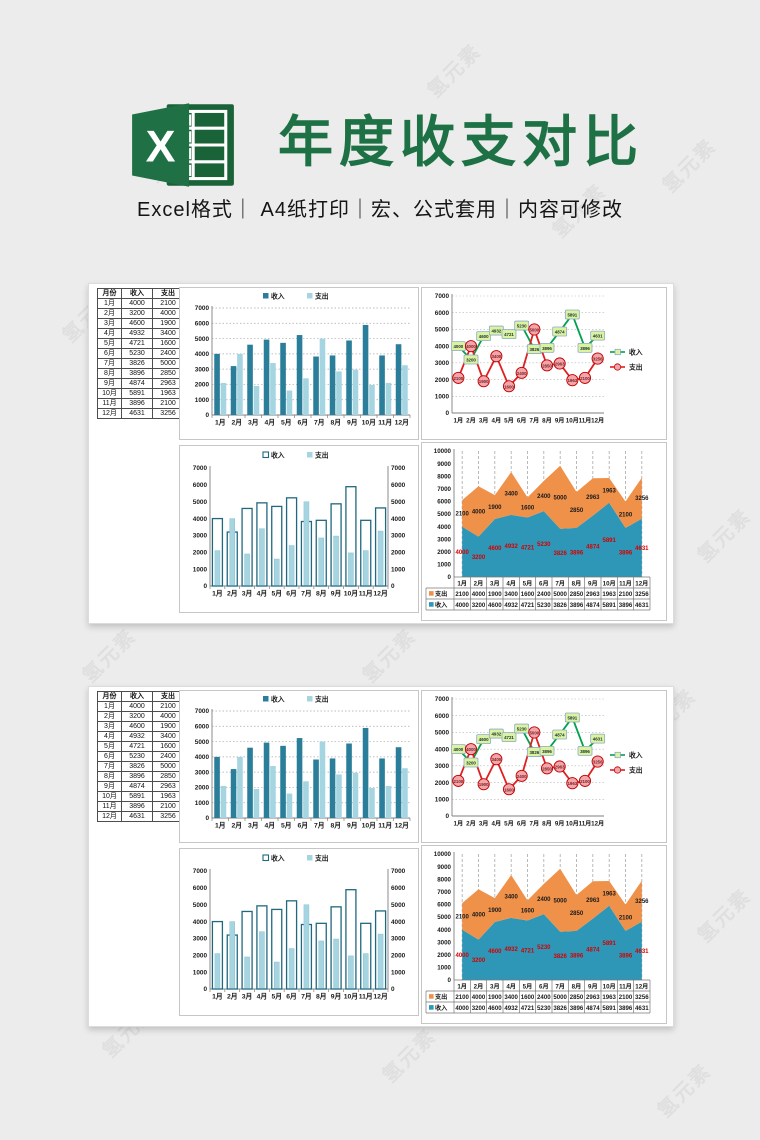 The image size is (760, 1140). I want to click on svg-text: 4874, so click(560, 735).